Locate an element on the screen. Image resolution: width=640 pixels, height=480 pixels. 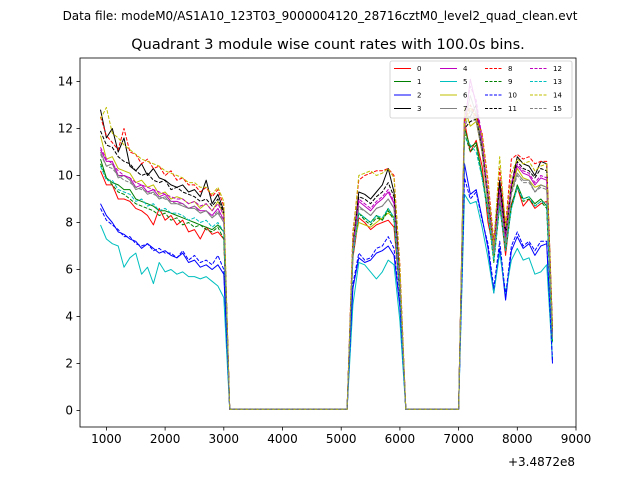
x-tick-label: 3000 is located at coordinates (224, 439).